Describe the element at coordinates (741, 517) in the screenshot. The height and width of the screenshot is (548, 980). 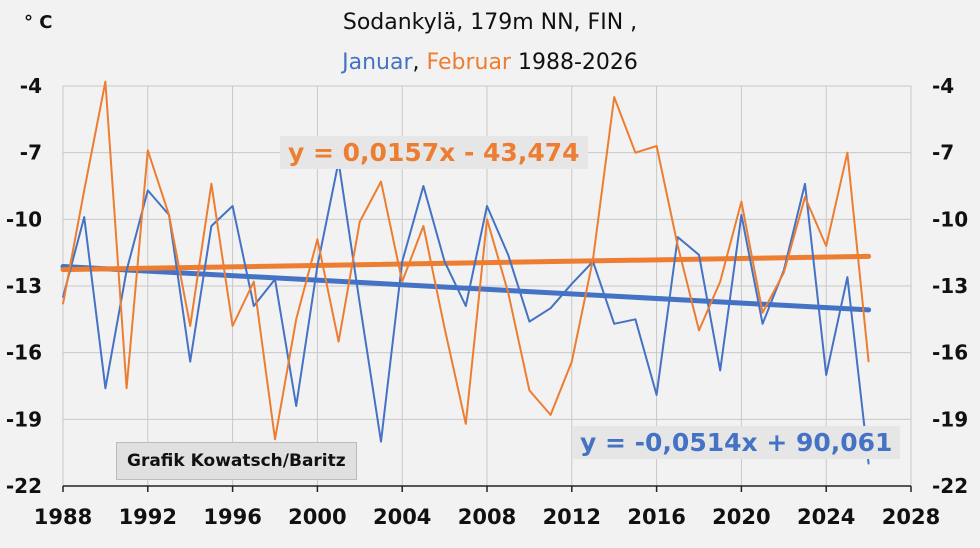
I see `x-tick-label: 2020` at that location.